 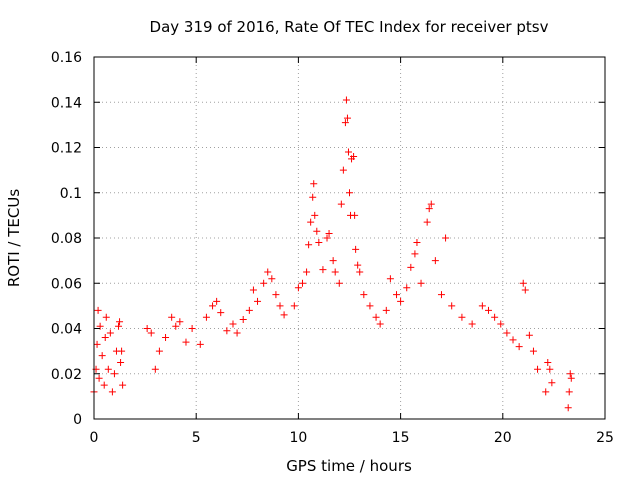 What do you see at coordinates (94, 438) in the screenshot?
I see `x-tick-label: 0` at bounding box center [94, 438].